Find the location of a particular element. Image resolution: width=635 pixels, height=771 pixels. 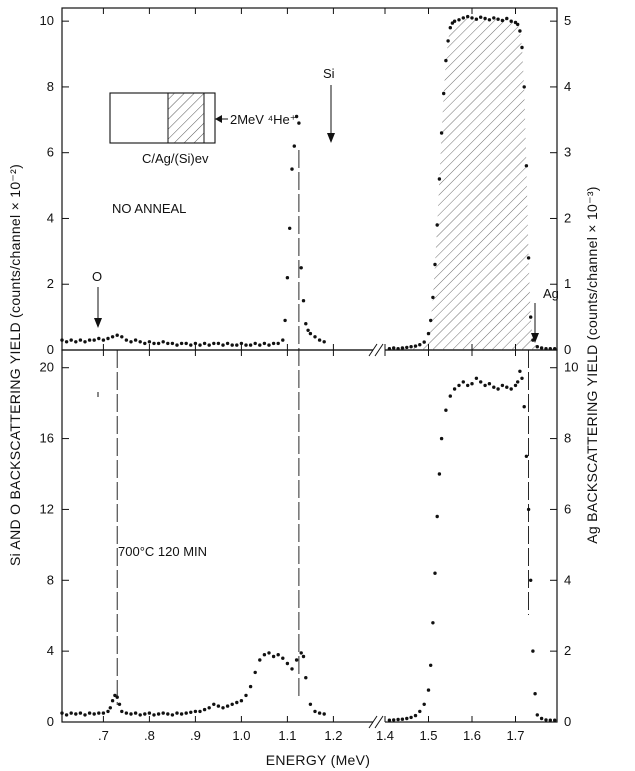

axis-break-bottom is located at coordinates (376, 722).